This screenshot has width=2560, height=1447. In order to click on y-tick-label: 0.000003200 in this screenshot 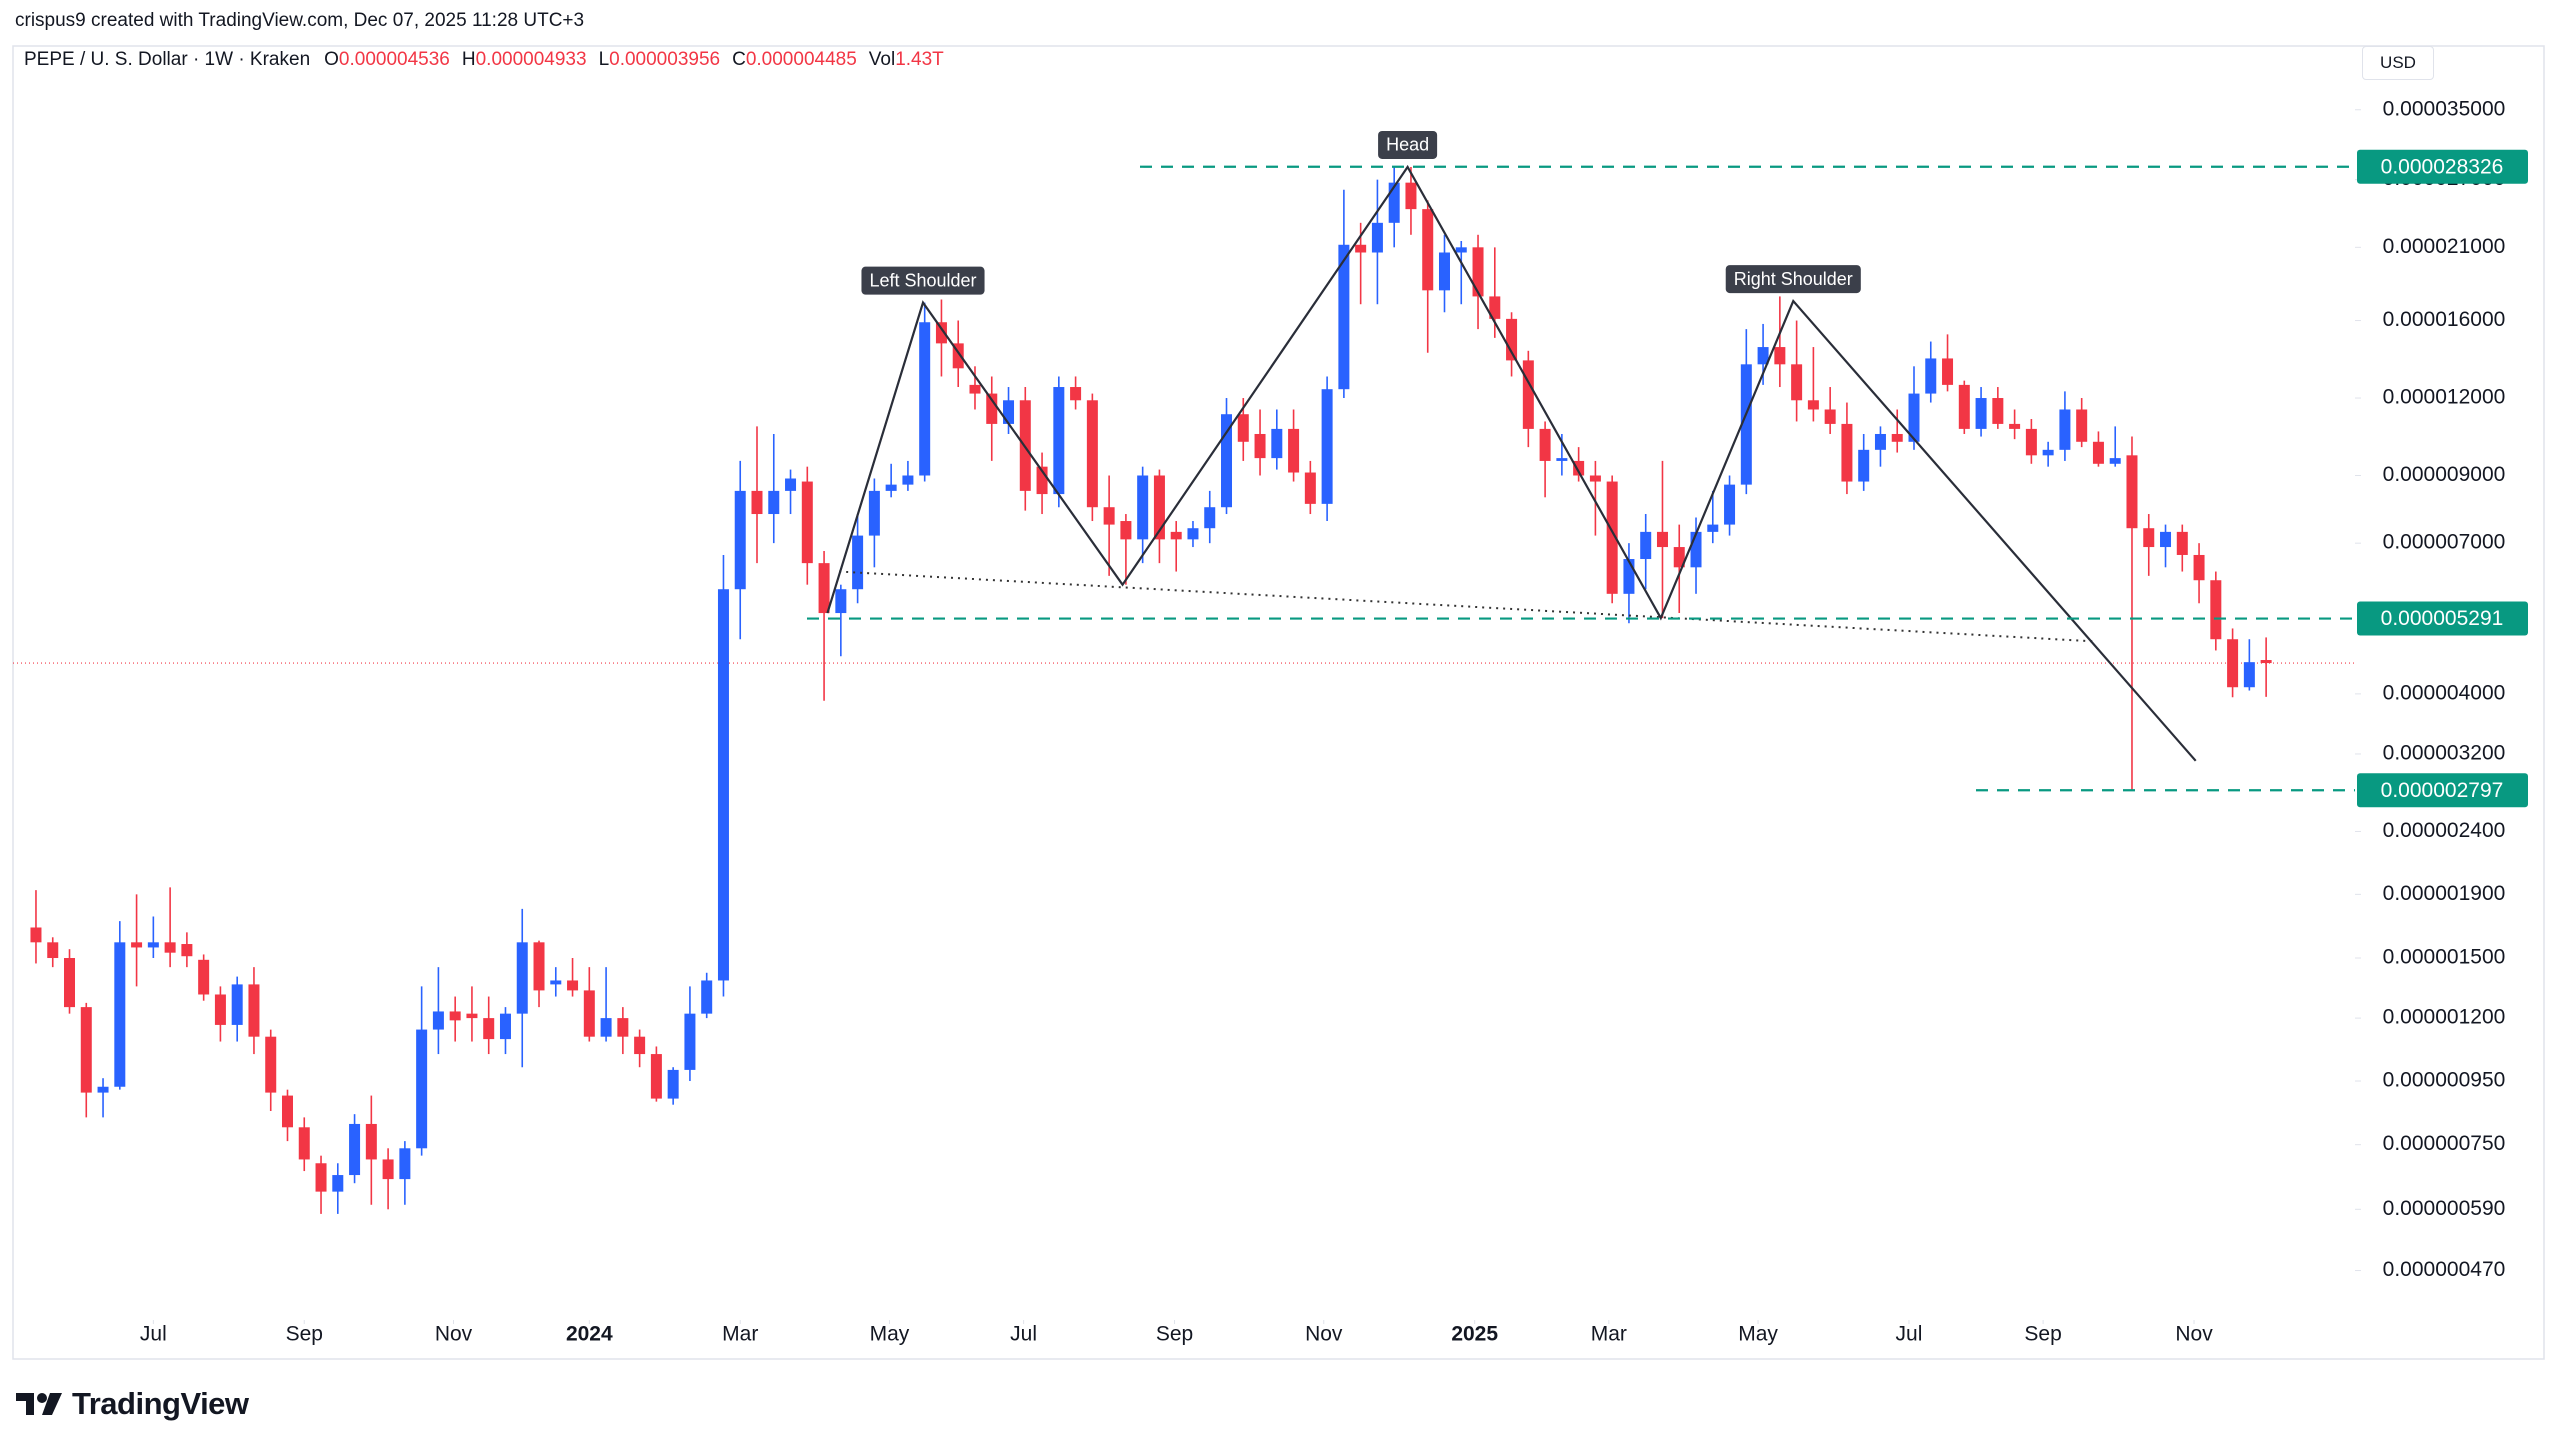, I will do `click(2444, 753)`.